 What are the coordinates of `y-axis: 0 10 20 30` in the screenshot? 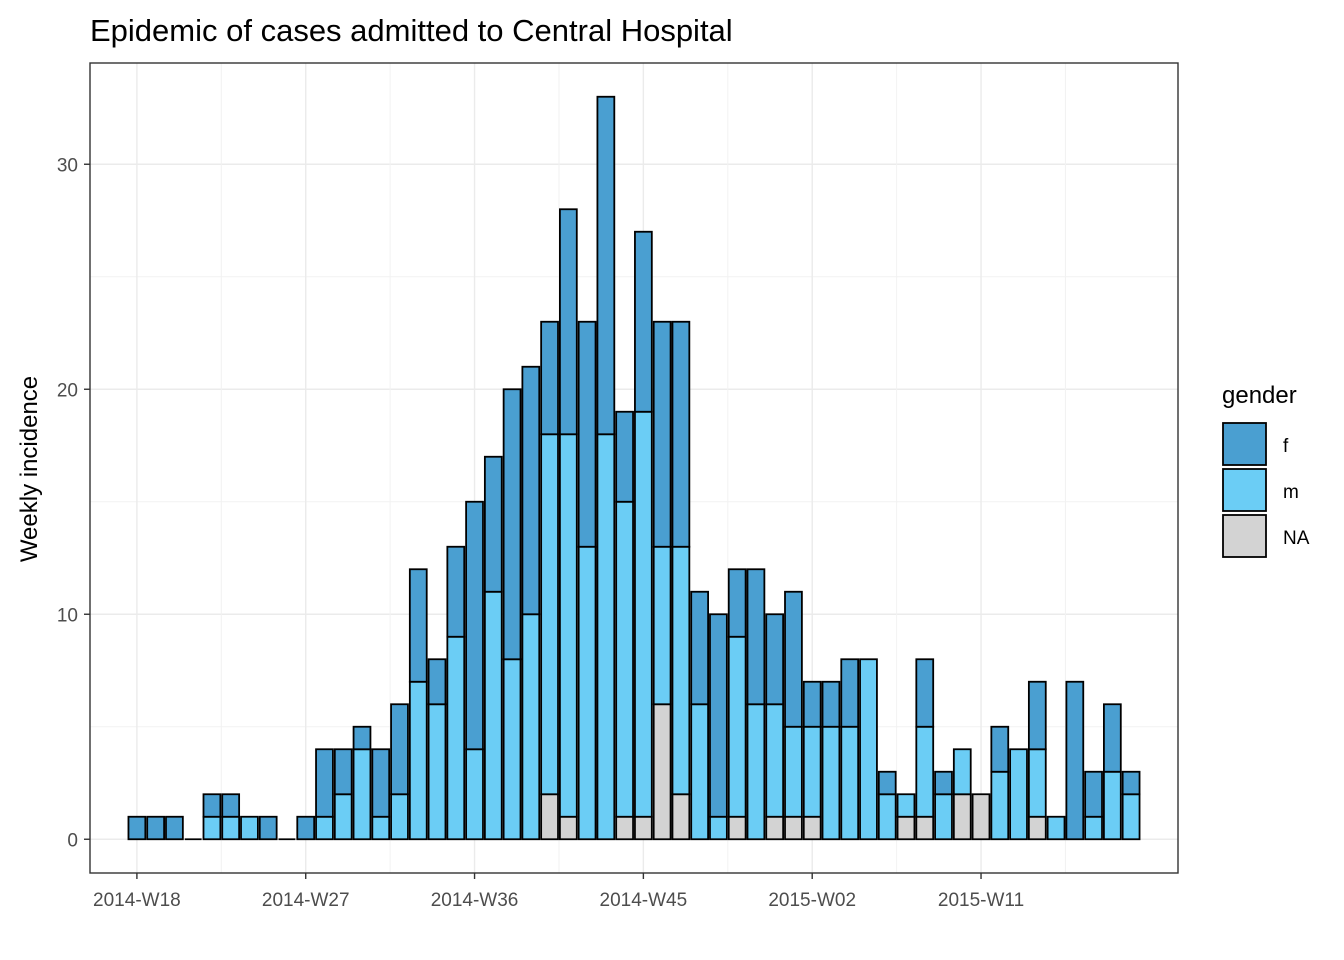 It's located at (73, 503).